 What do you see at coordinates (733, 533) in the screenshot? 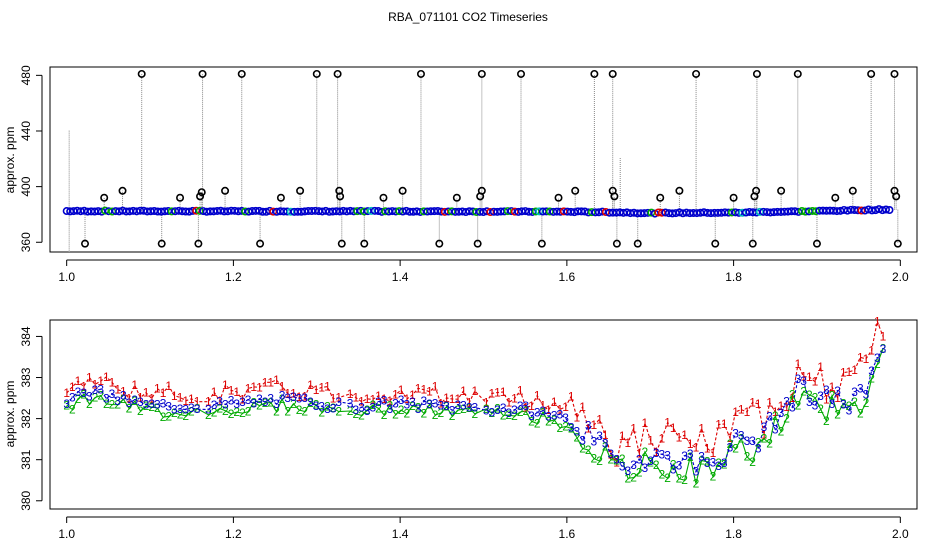
I see `bottom-x-tick-label: 1.8` at bounding box center [733, 533].